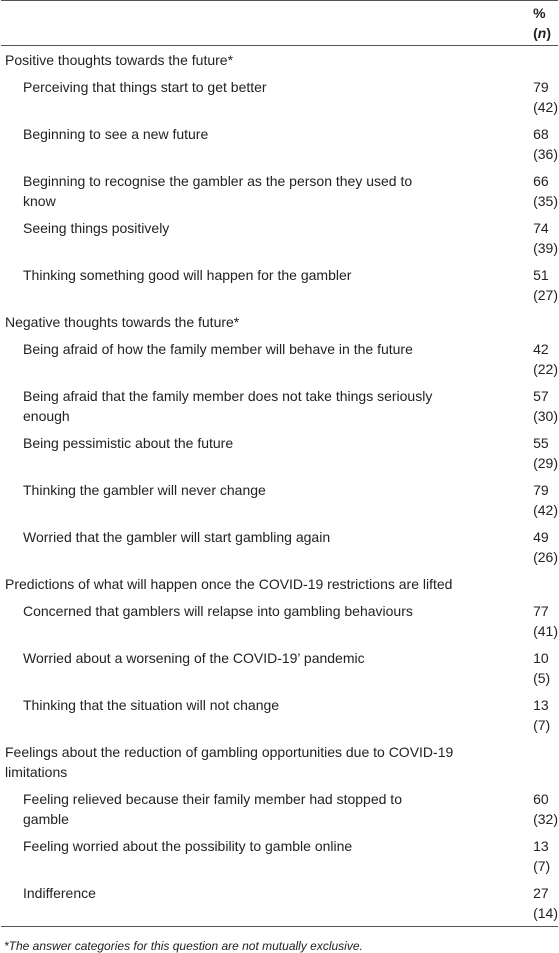 This screenshot has width=559, height=953. What do you see at coordinates (546, 358) in the screenshot?
I see `item-value: 42 (22)` at bounding box center [546, 358].